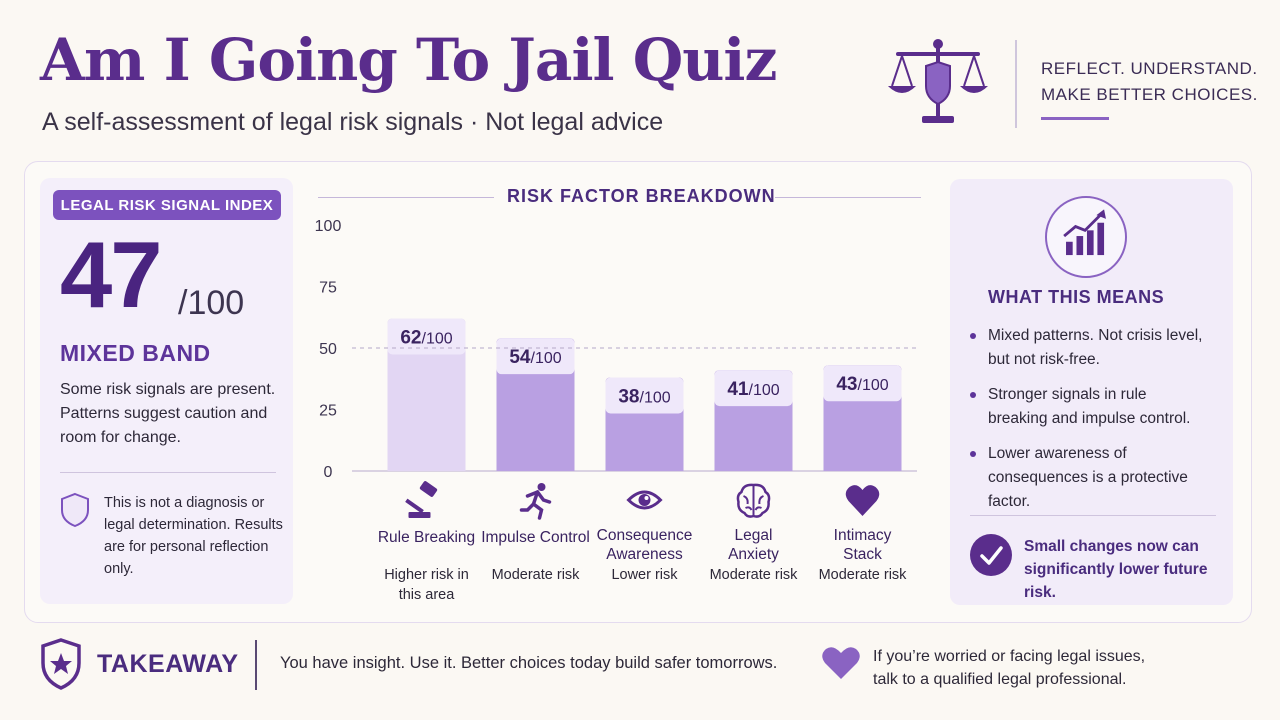  I want to click on chart-title: RISK FACTOR BREAKDOWN, so click(641, 196).